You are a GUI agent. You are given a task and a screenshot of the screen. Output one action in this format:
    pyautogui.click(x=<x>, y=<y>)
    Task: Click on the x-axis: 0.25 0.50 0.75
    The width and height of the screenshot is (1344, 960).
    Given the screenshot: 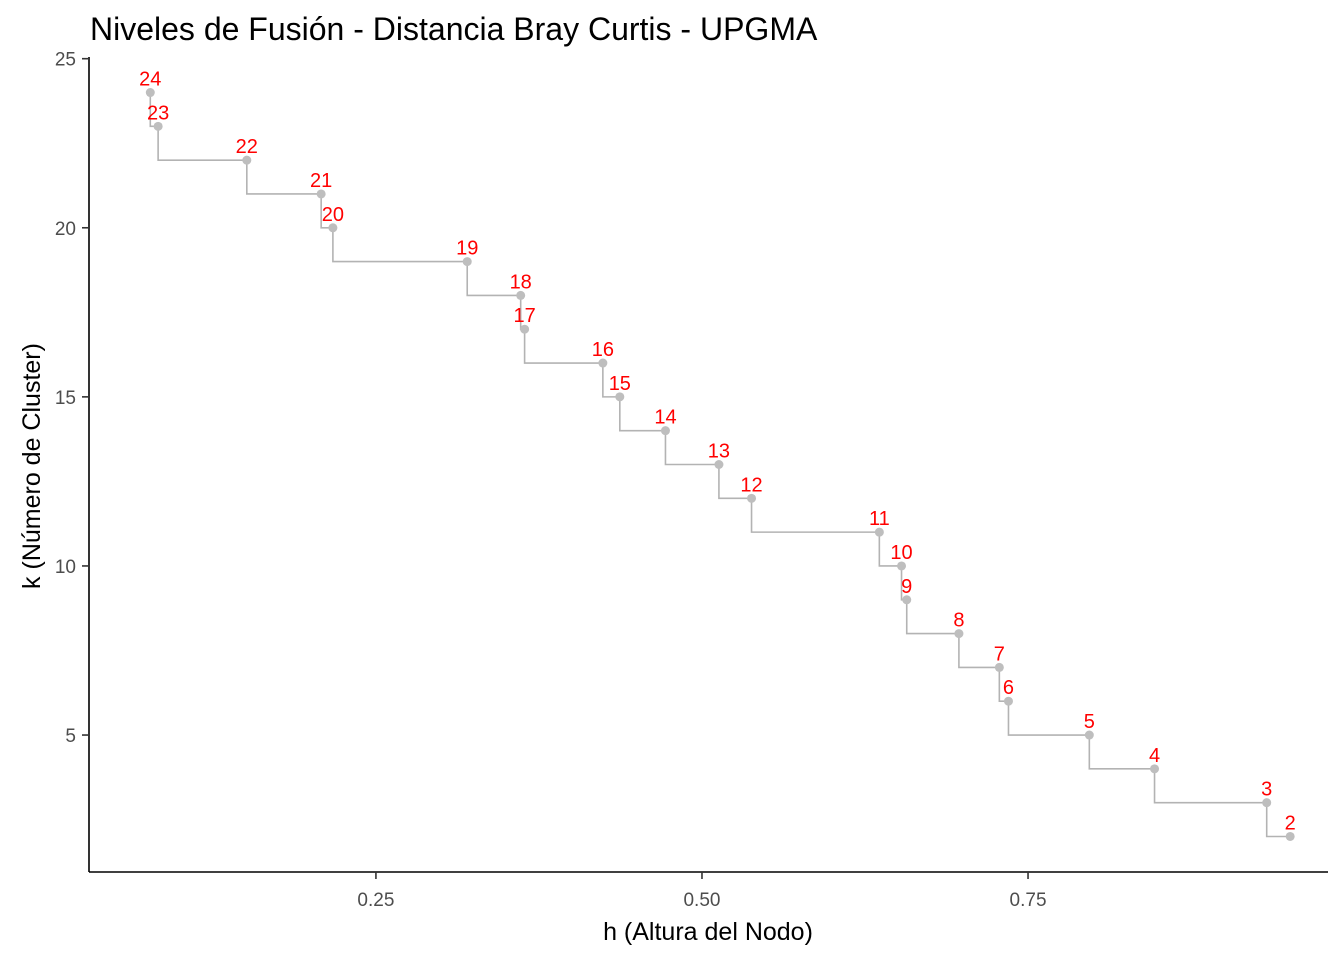 What is the action you would take?
    pyautogui.click(x=708, y=891)
    